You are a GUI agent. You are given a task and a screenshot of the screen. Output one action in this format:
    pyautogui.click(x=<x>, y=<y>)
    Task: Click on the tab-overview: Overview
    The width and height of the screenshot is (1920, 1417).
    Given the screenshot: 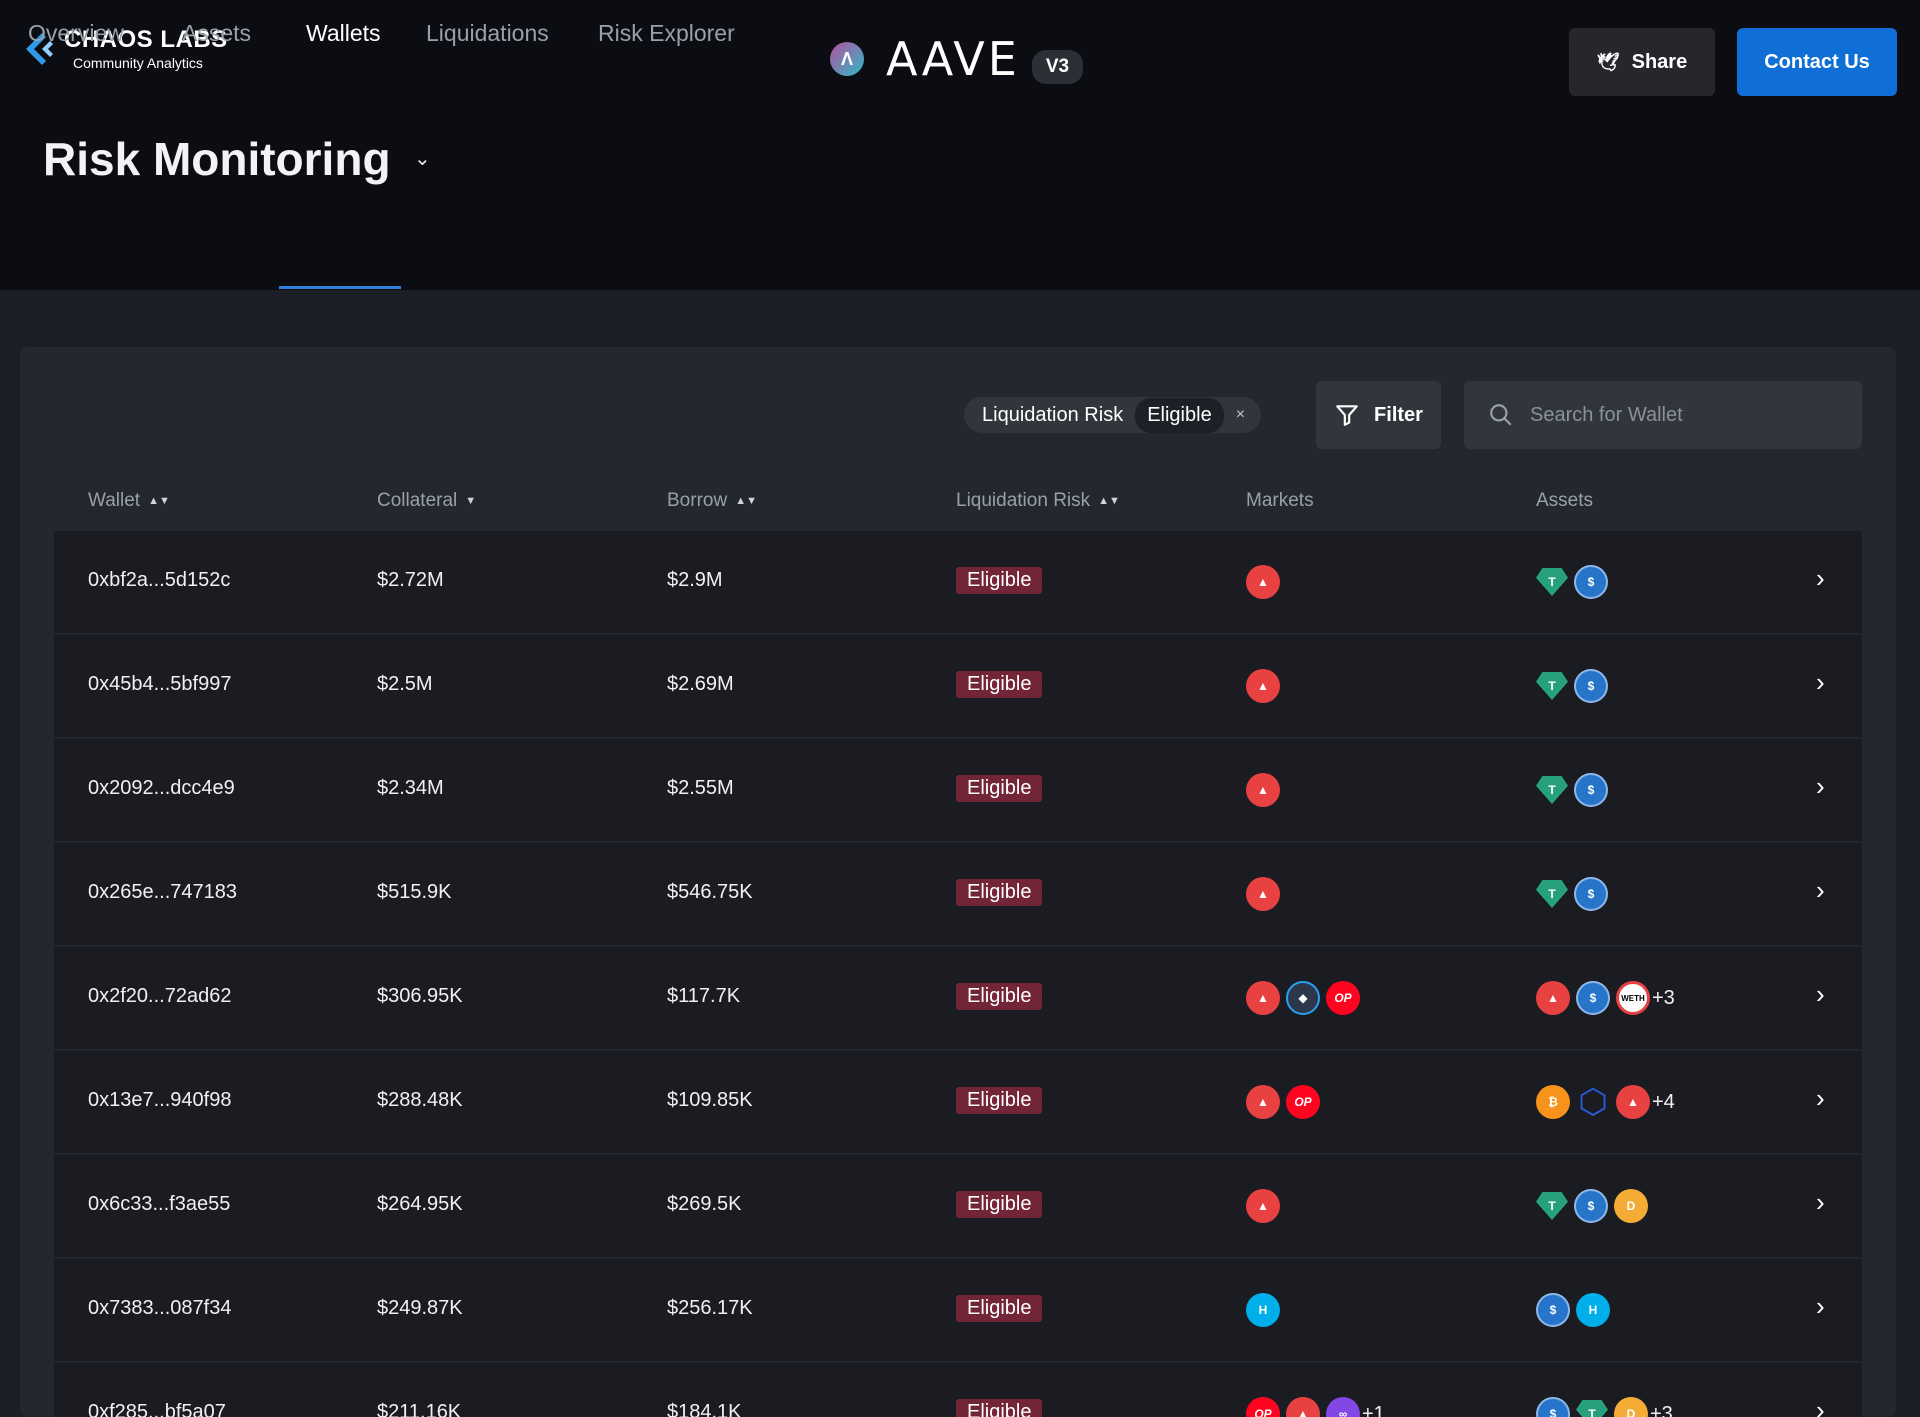 What is the action you would take?
    pyautogui.click(x=76, y=33)
    